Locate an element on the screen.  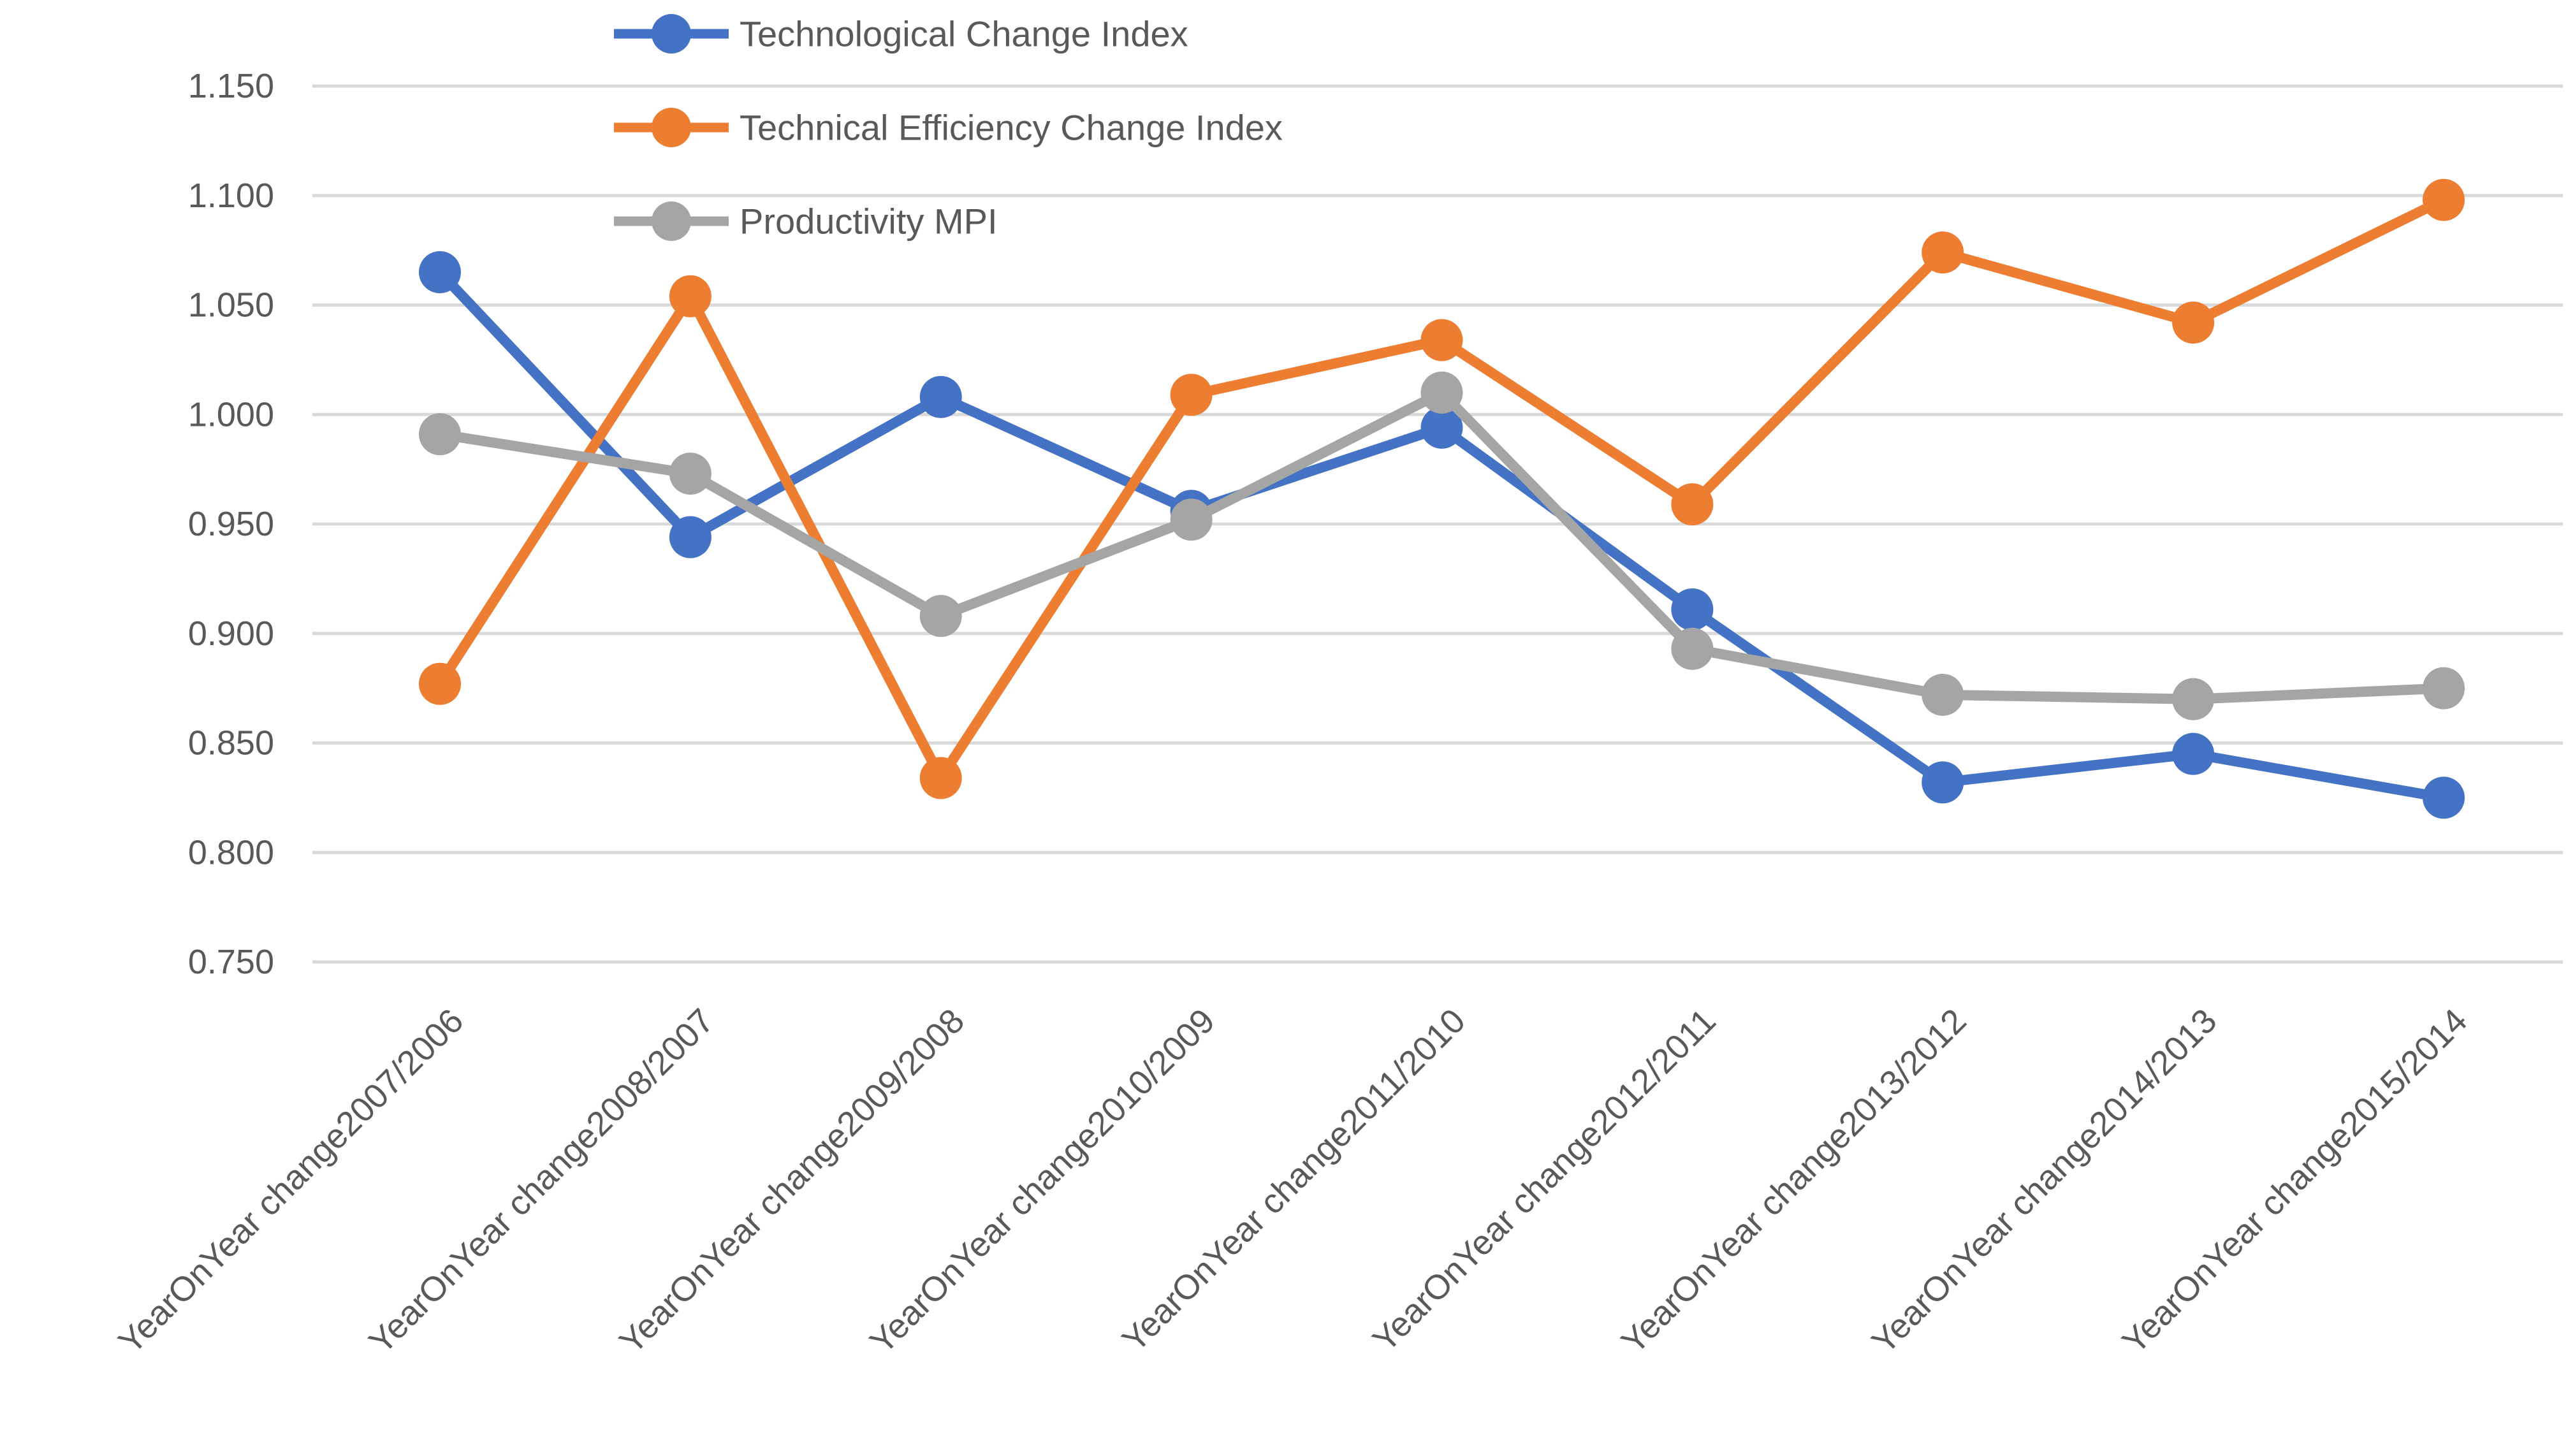
y-axis-tick-label: 1.050 is located at coordinates (231, 305).